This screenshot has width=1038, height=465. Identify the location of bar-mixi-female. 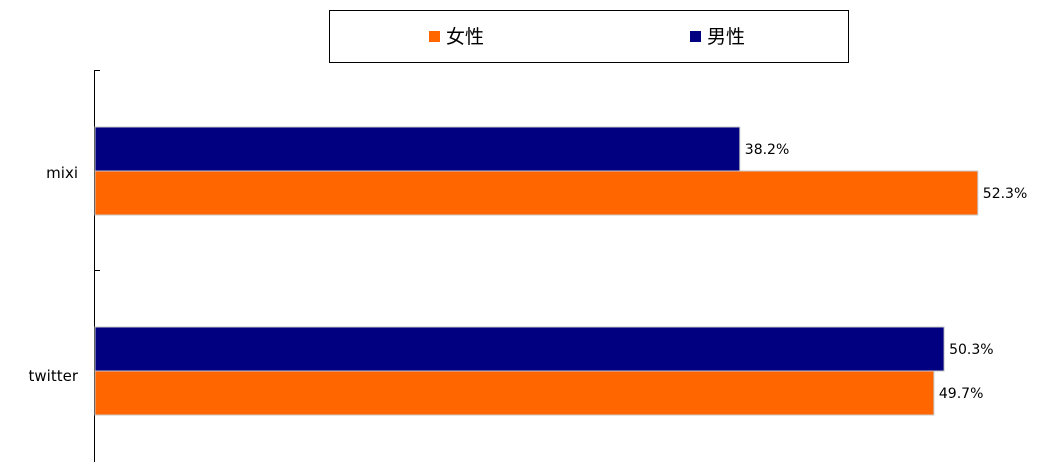
(536, 193).